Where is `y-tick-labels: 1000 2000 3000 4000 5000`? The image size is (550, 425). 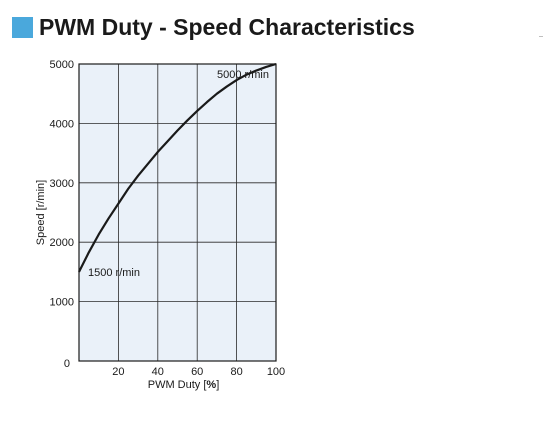 y-tick-labels: 1000 2000 3000 4000 5000 is located at coordinates (62, 184).